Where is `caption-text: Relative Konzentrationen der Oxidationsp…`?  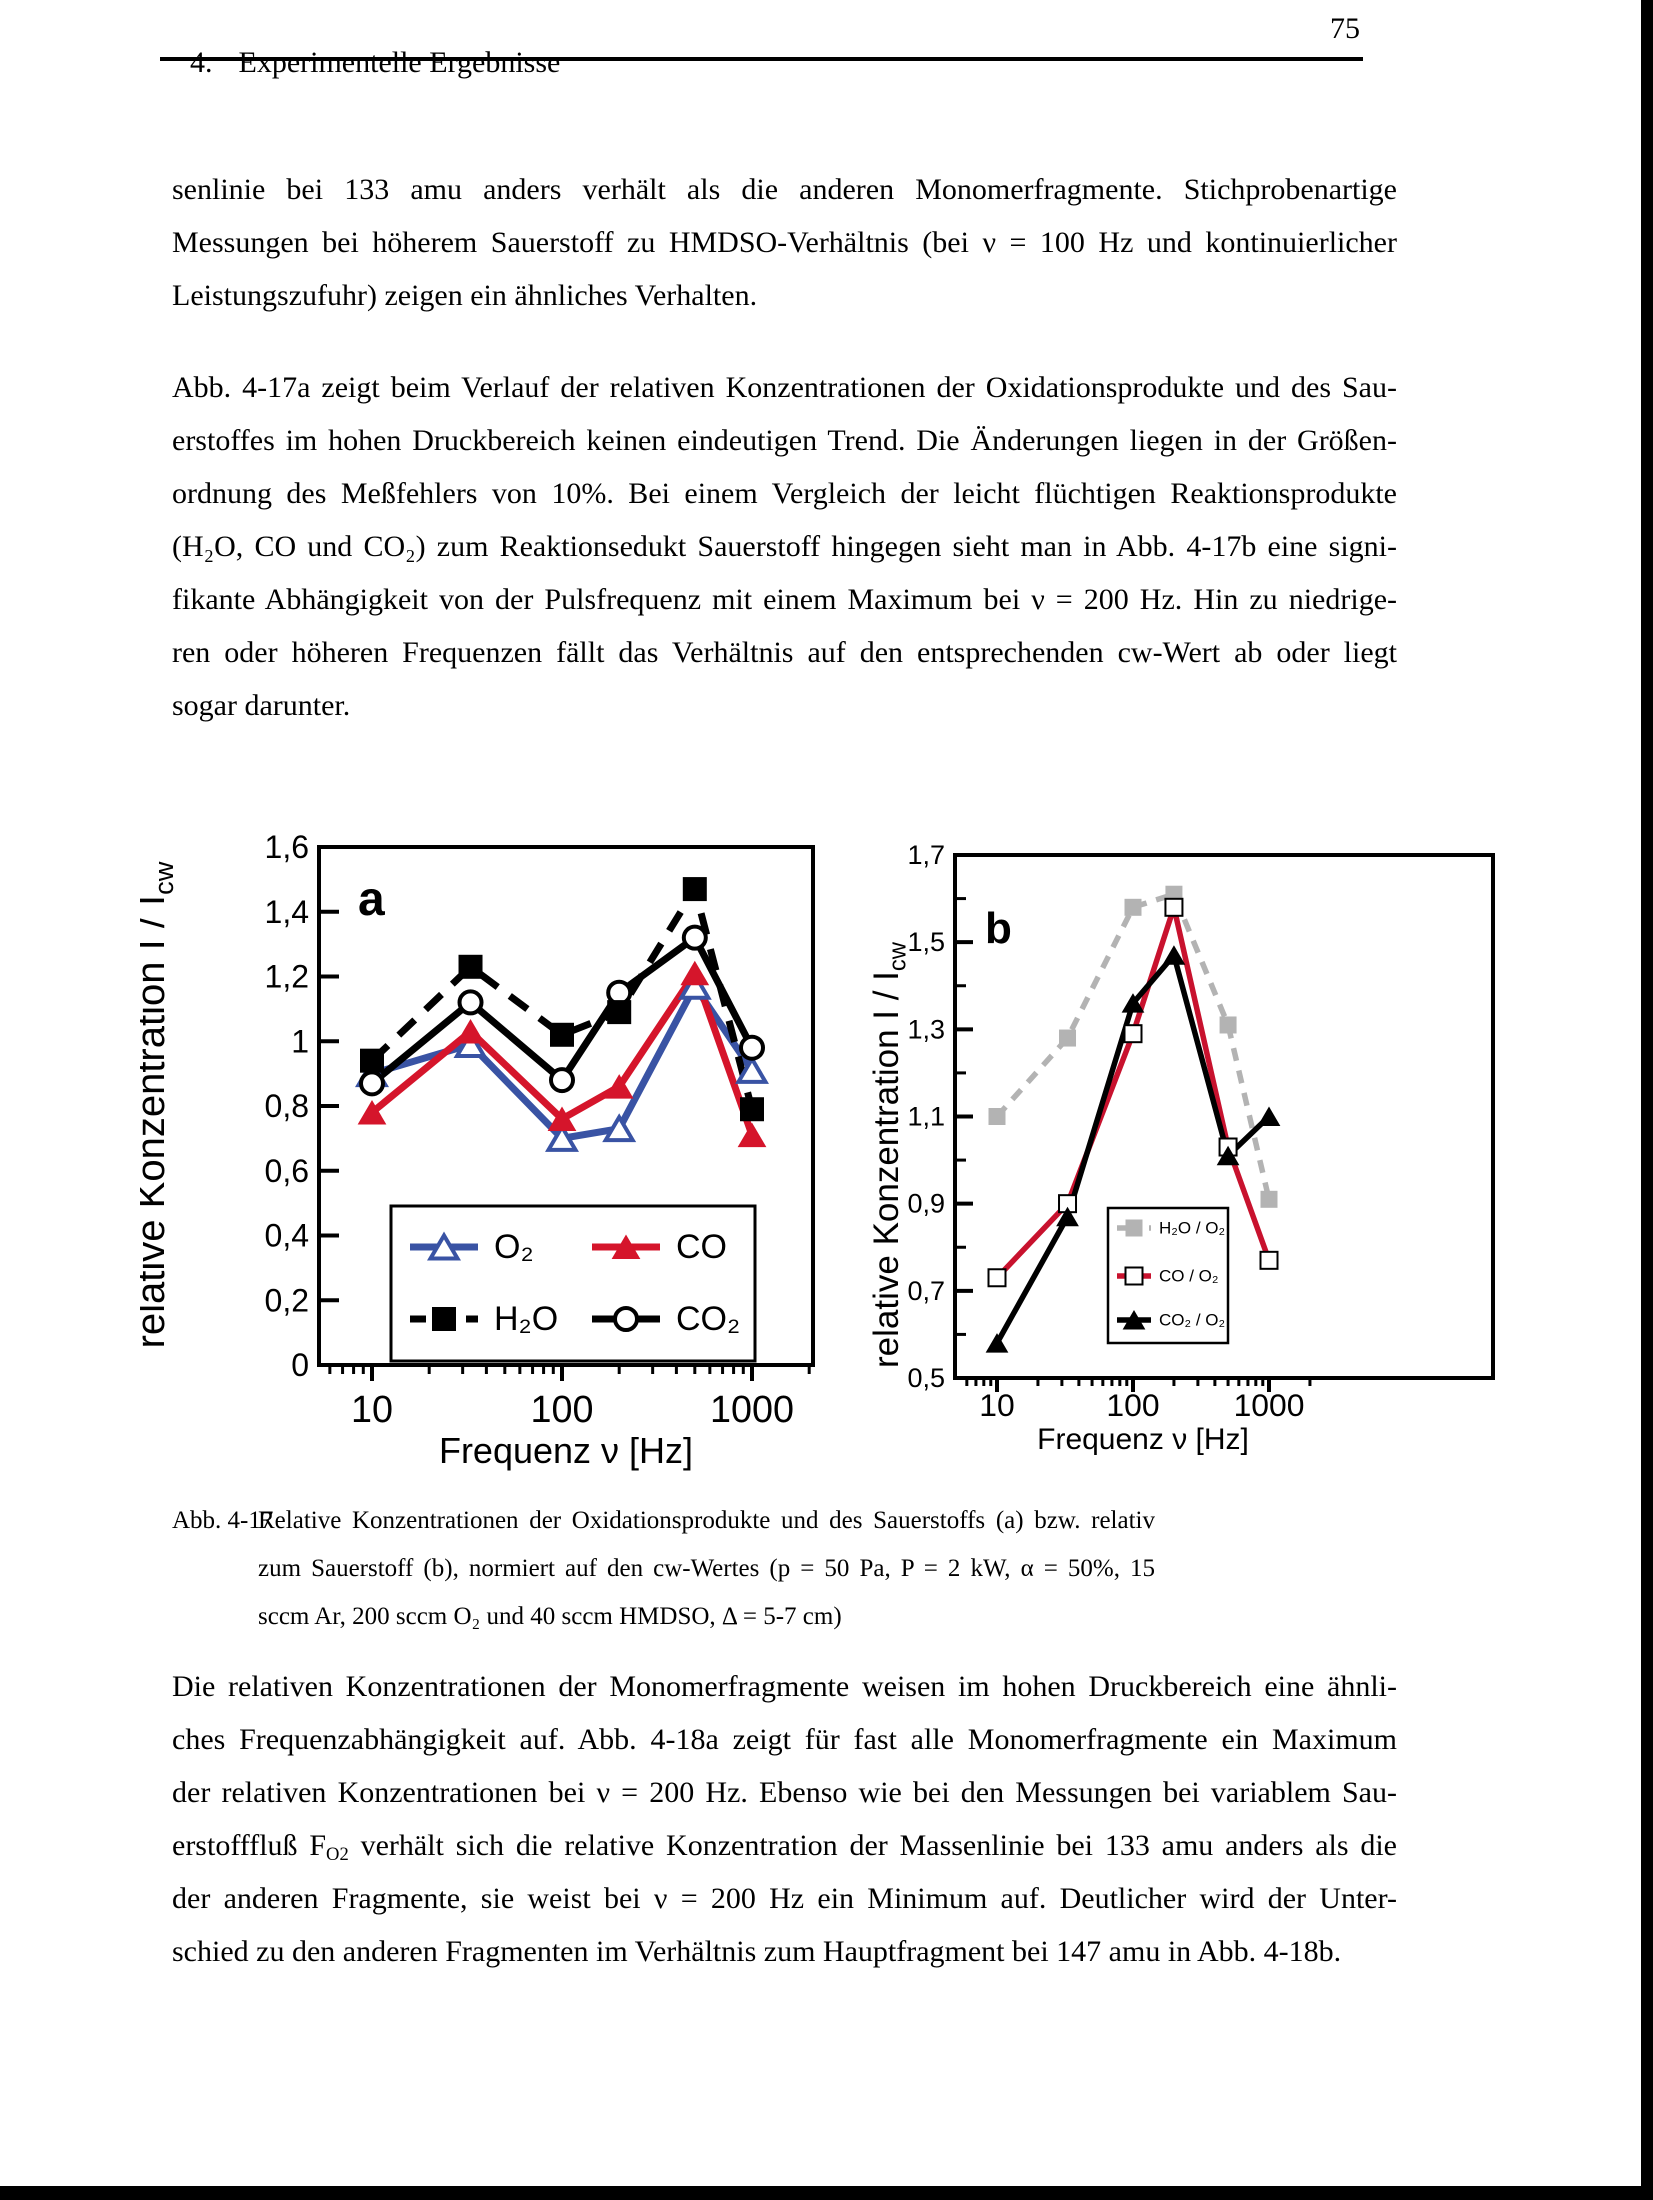
caption-text: Relative Konzentrationen der Oxidationsp… is located at coordinates (706, 1569).